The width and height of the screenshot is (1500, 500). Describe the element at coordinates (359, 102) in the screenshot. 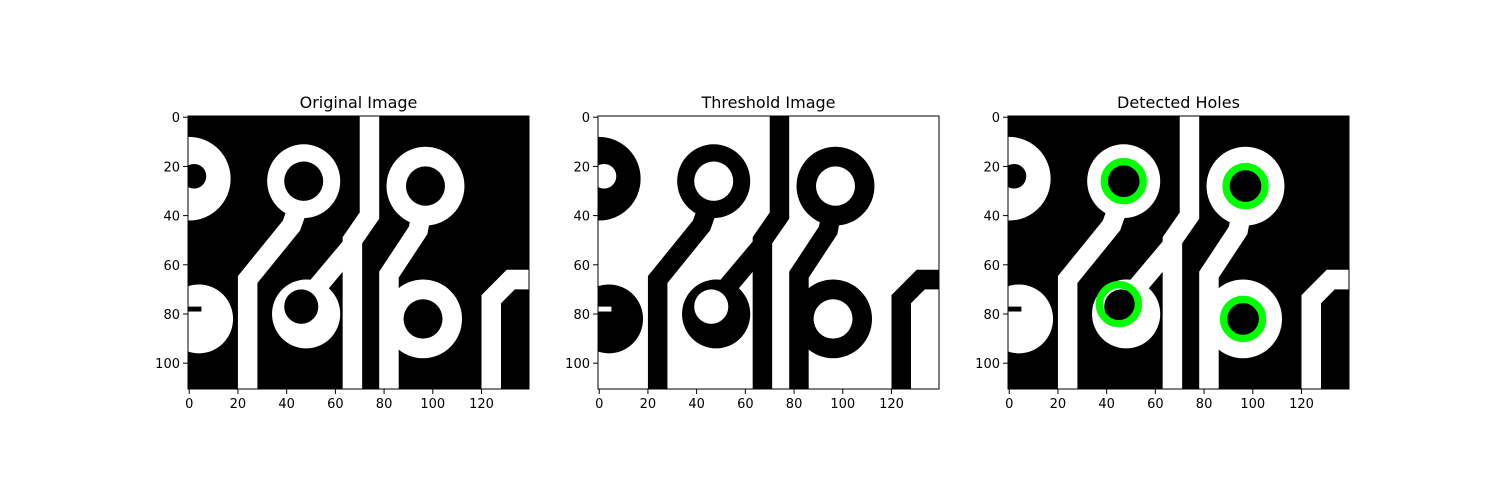

I see `axes-title: Original Image` at that location.